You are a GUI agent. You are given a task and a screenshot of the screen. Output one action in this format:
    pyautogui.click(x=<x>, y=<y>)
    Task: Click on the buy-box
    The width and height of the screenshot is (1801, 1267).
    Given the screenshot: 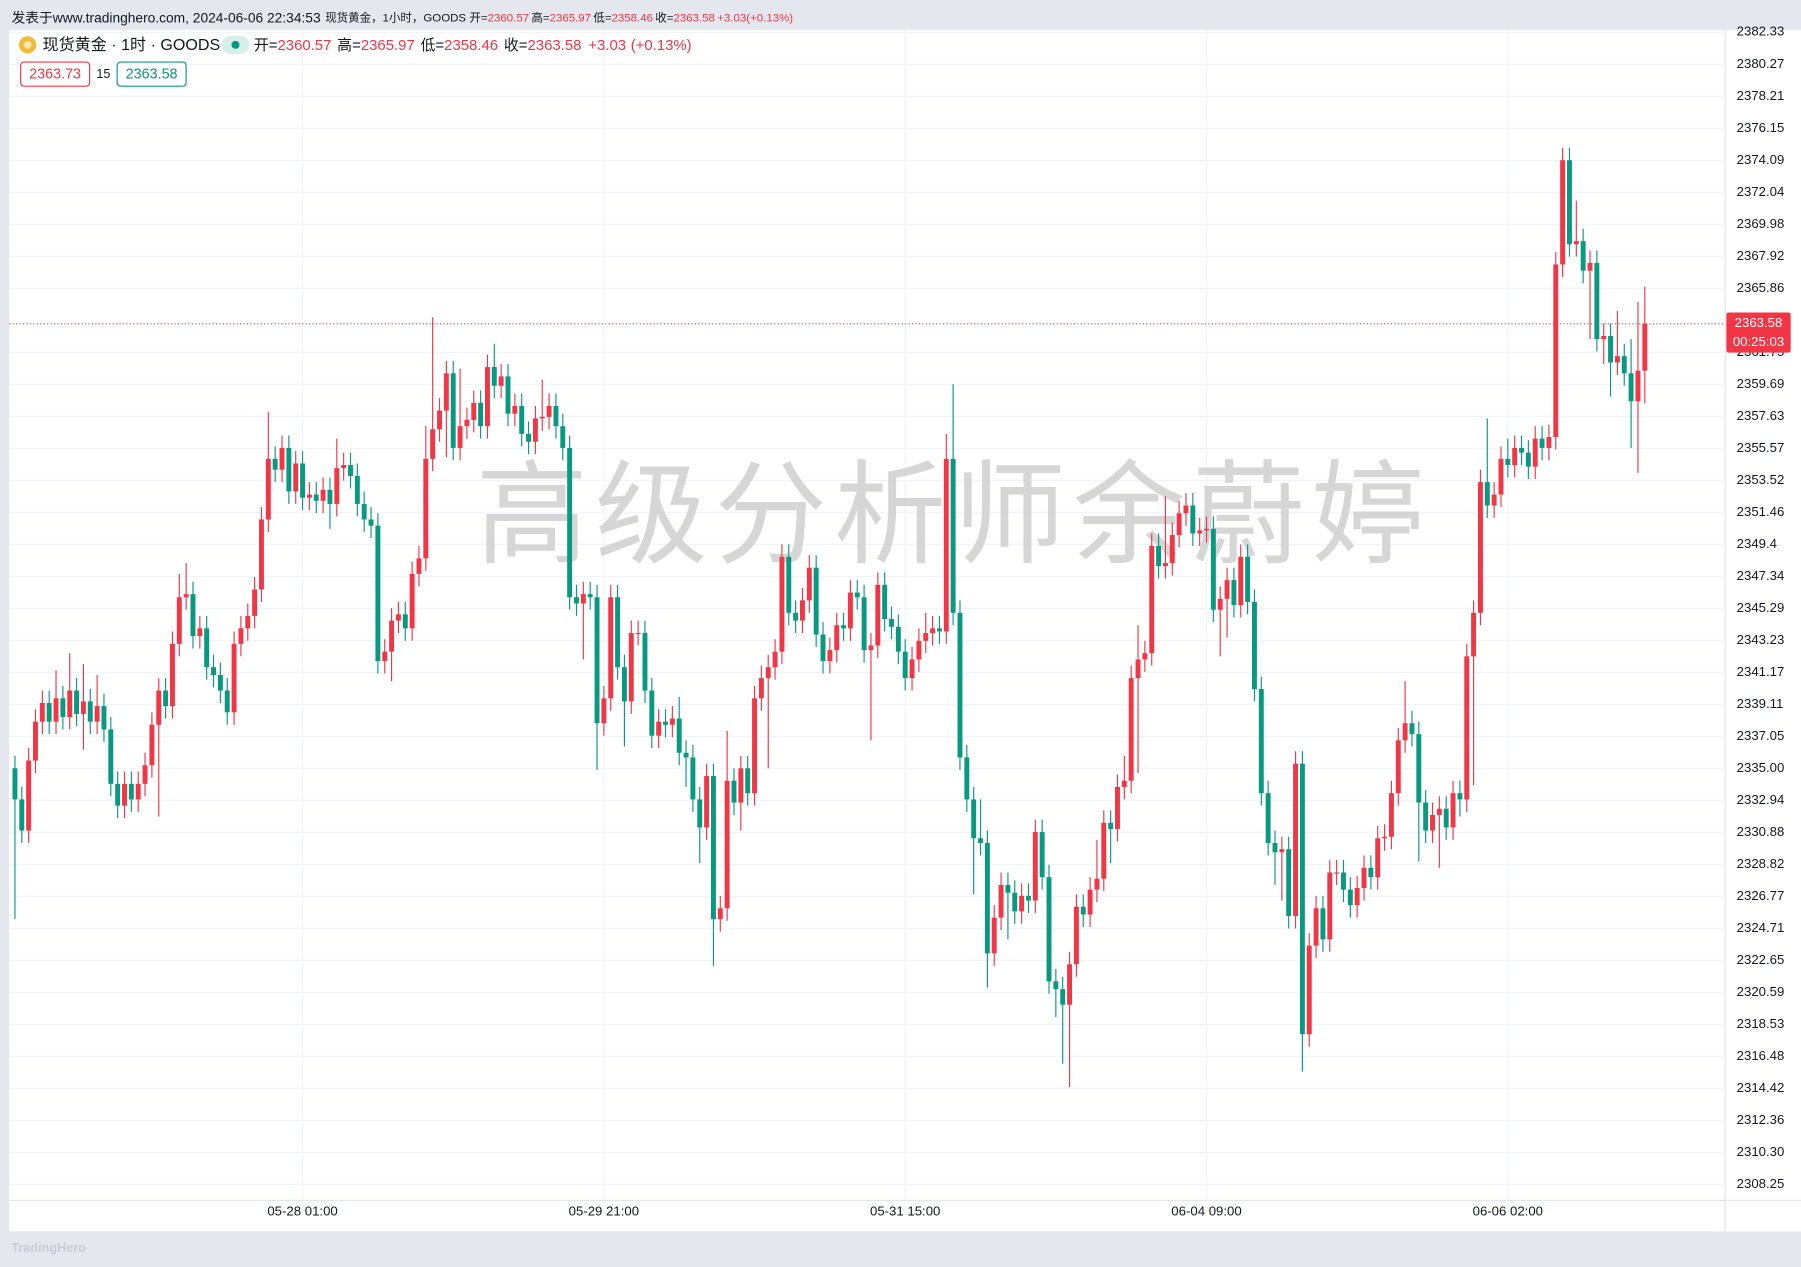 What is the action you would take?
    pyautogui.click(x=151, y=74)
    